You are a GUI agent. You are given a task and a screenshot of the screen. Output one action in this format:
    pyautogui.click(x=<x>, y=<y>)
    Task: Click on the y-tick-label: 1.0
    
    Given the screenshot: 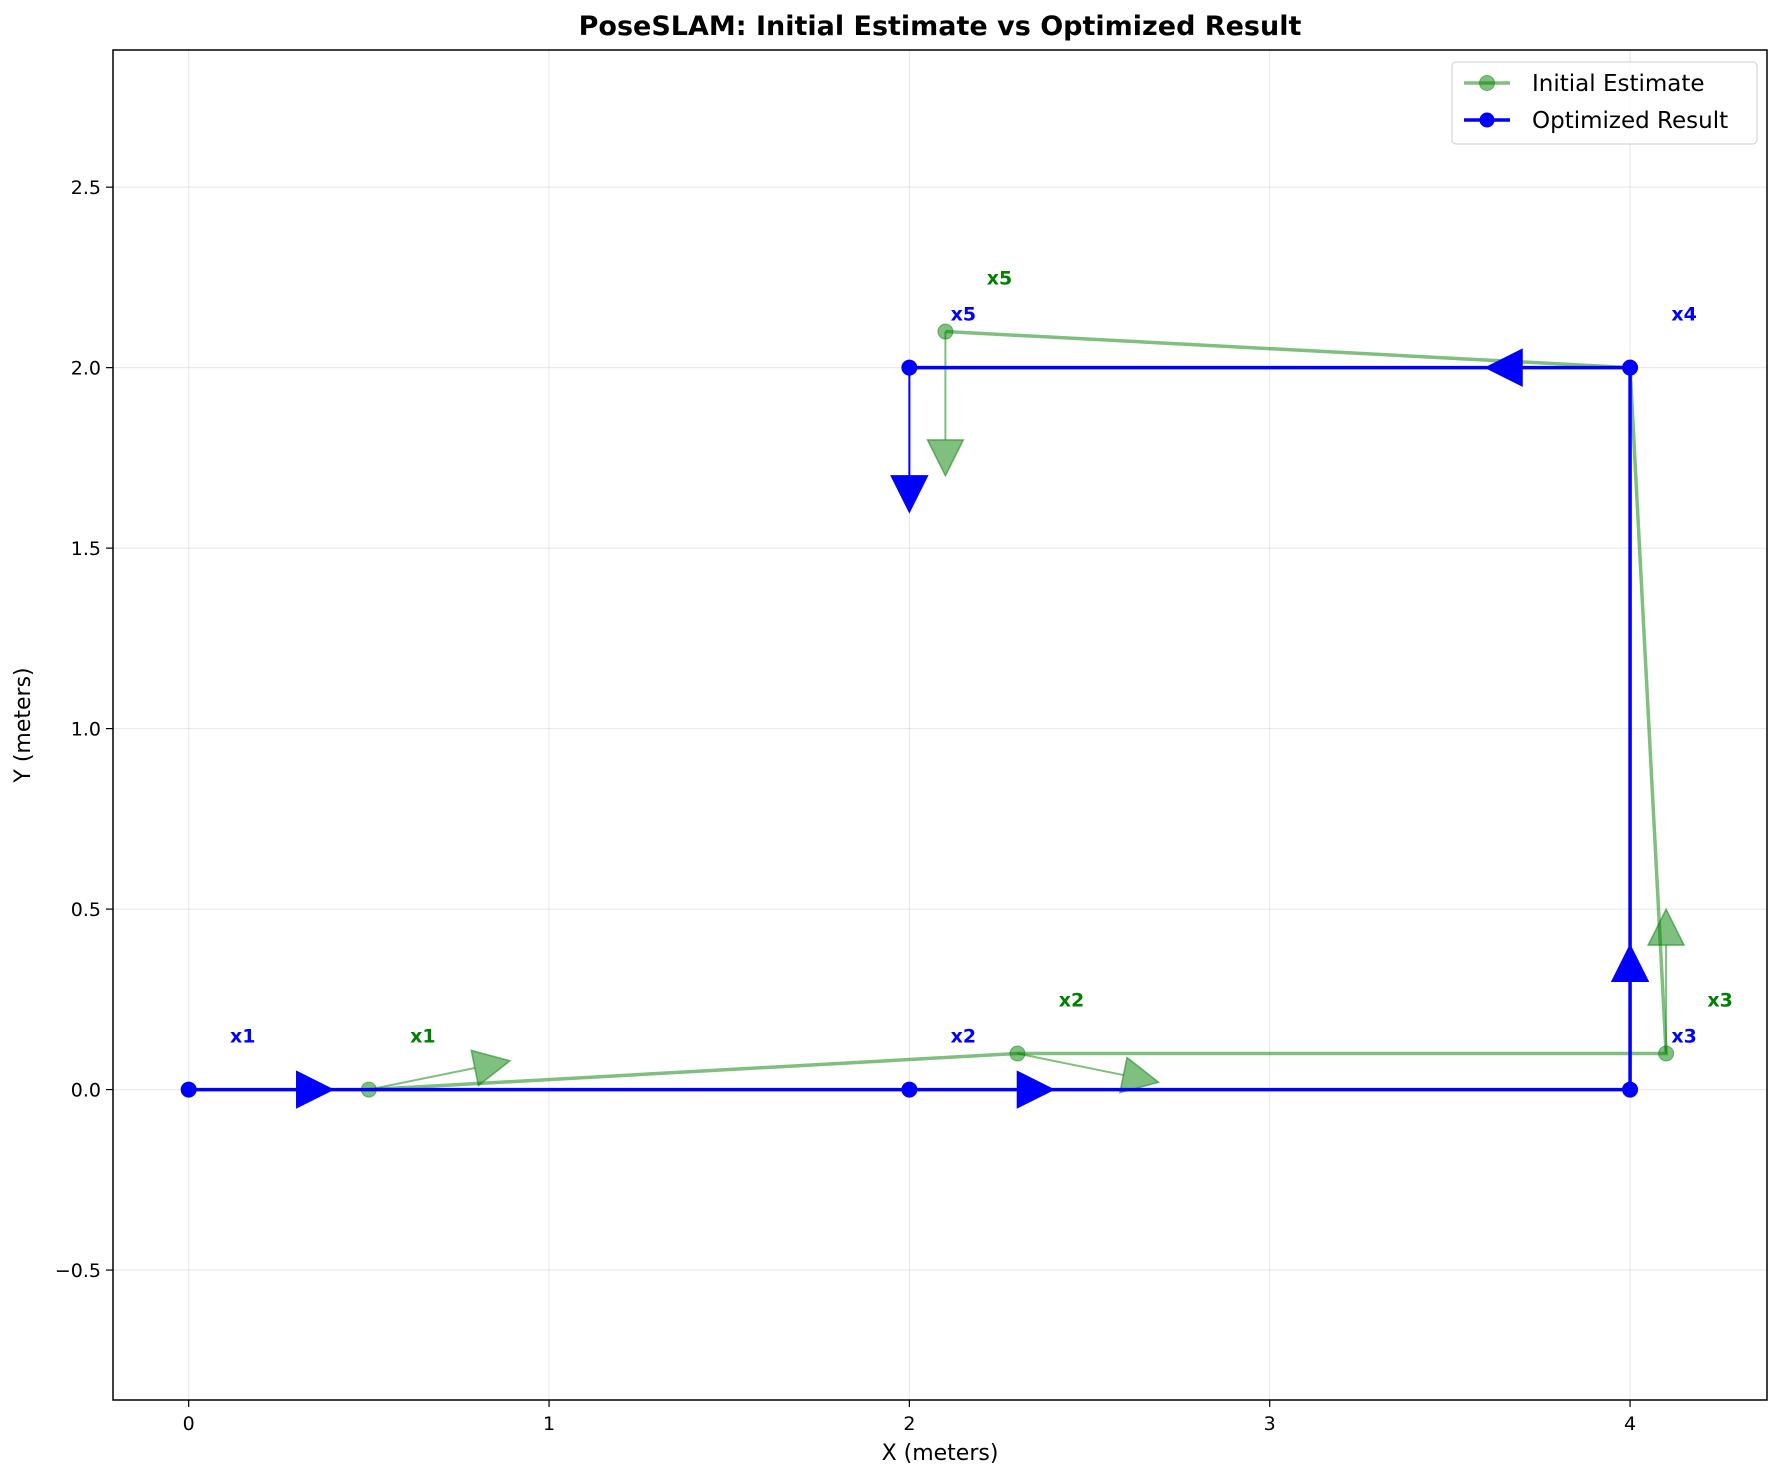 What is the action you would take?
    pyautogui.click(x=86, y=730)
    